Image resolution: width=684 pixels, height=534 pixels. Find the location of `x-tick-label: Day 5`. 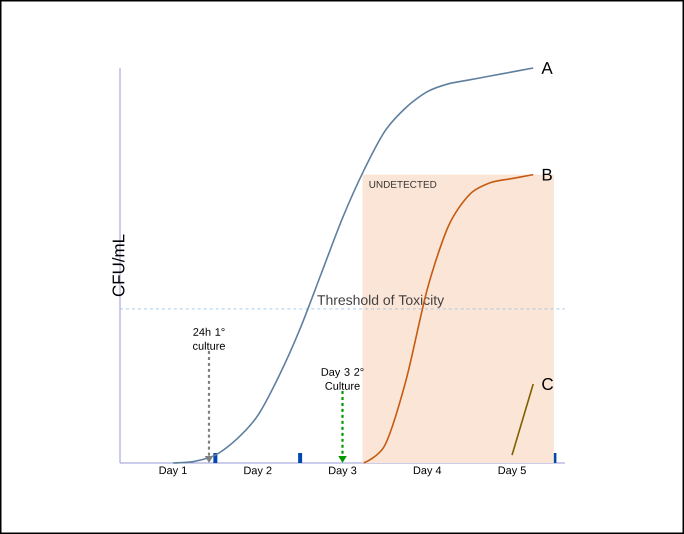

x-tick-label: Day 5 is located at coordinates (512, 471).